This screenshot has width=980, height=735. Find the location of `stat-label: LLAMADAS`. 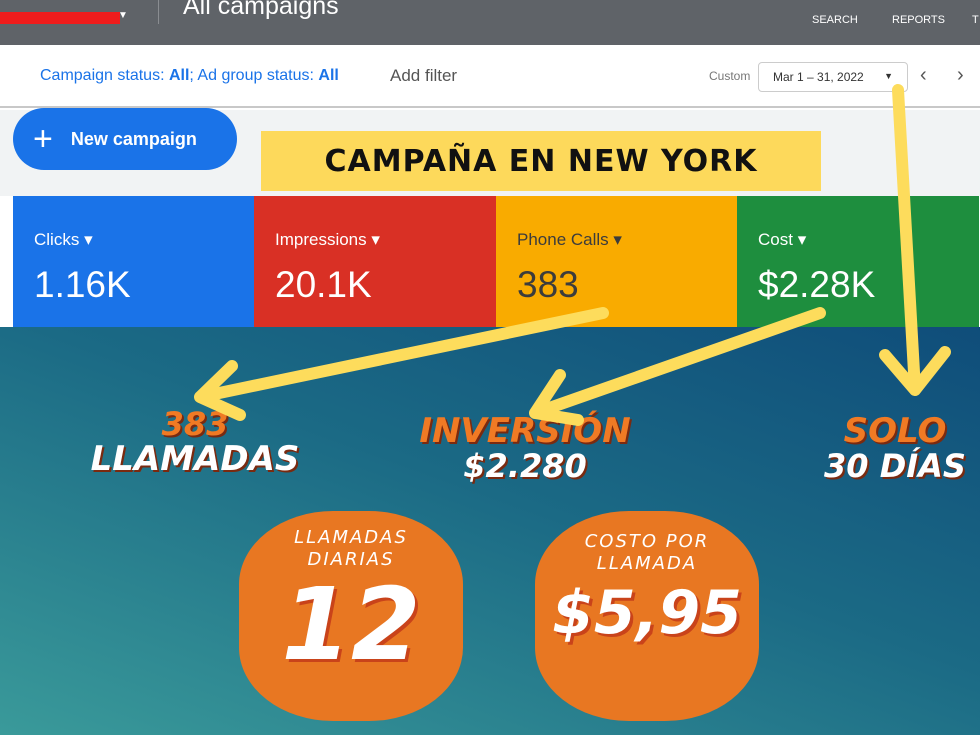

stat-label: LLAMADAS is located at coordinates (351, 537).